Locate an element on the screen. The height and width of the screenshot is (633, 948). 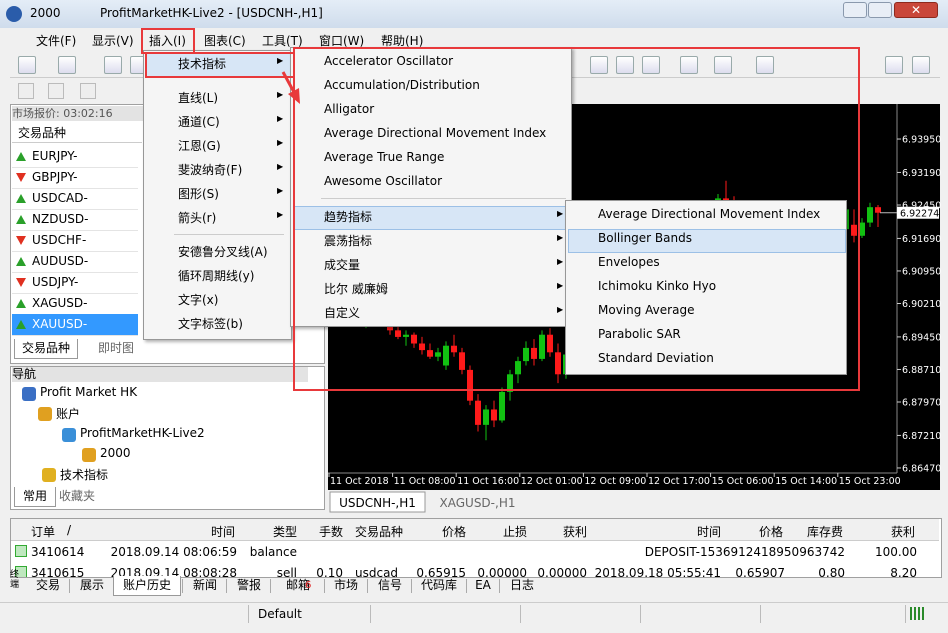
window-close: ✕ is located at coordinates (916, 10).